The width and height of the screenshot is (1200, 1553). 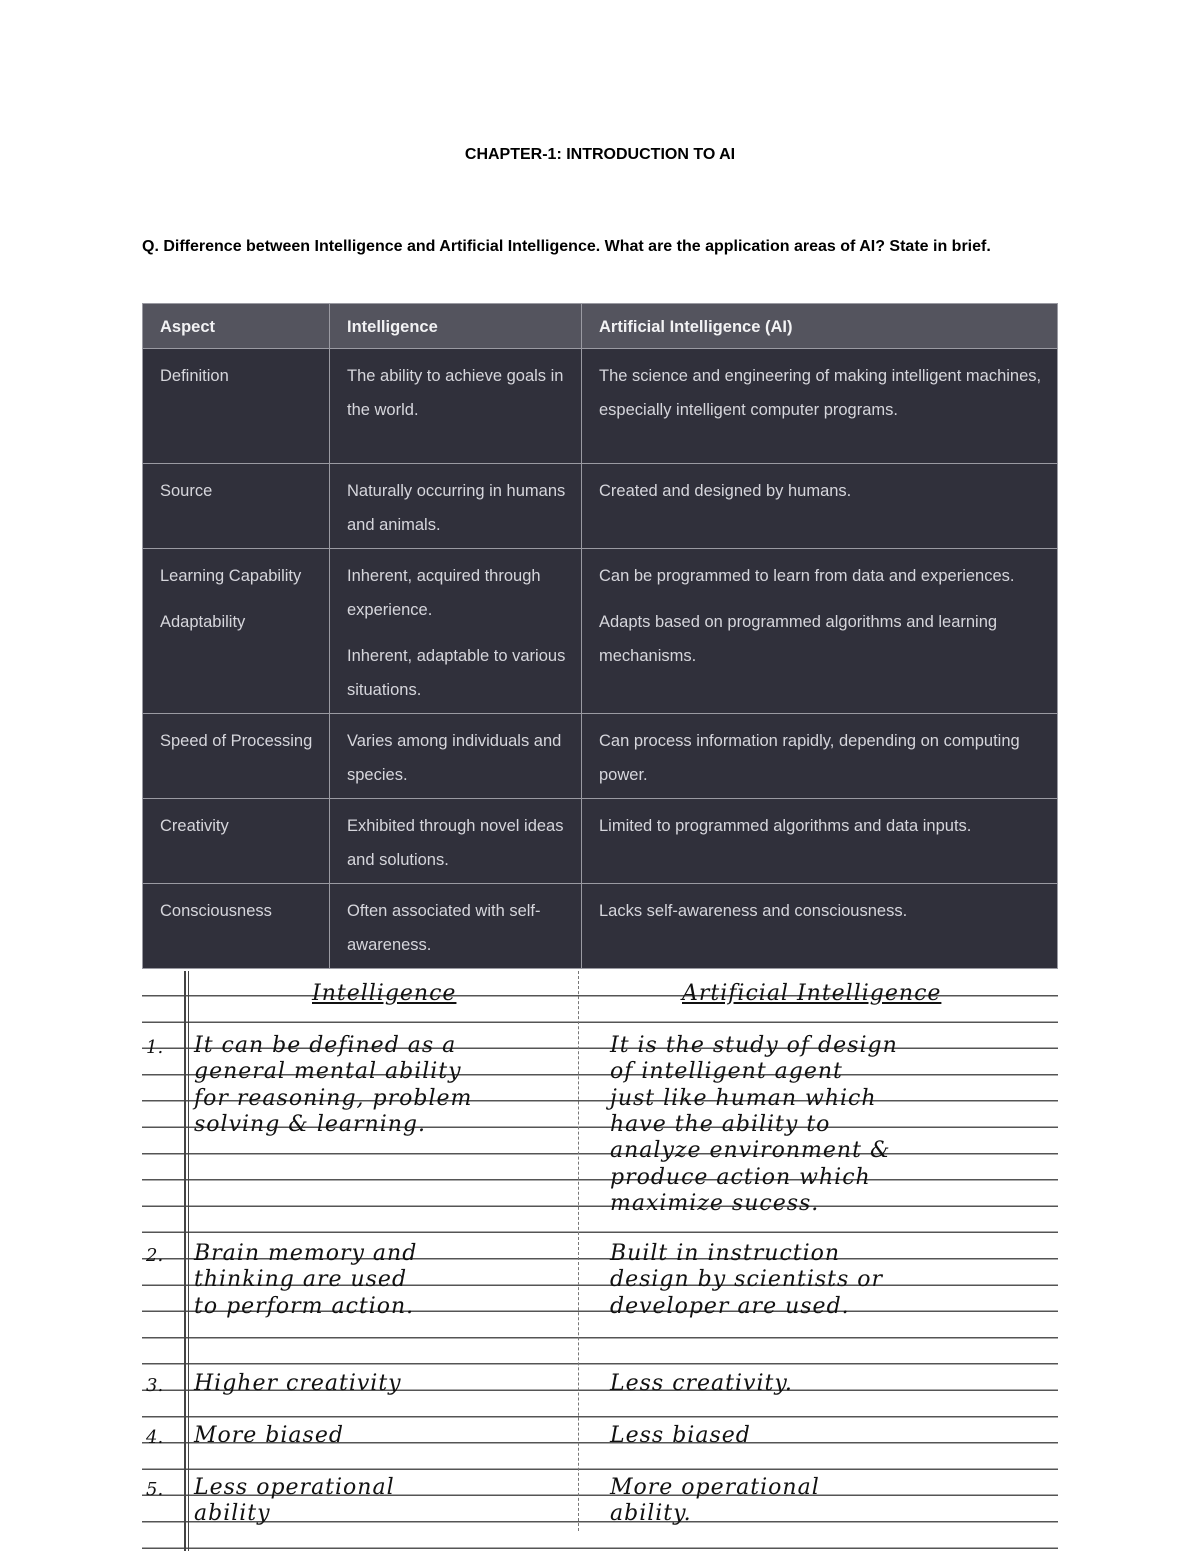 I want to click on ai-line: have the ability to, so click(x=720, y=1124).